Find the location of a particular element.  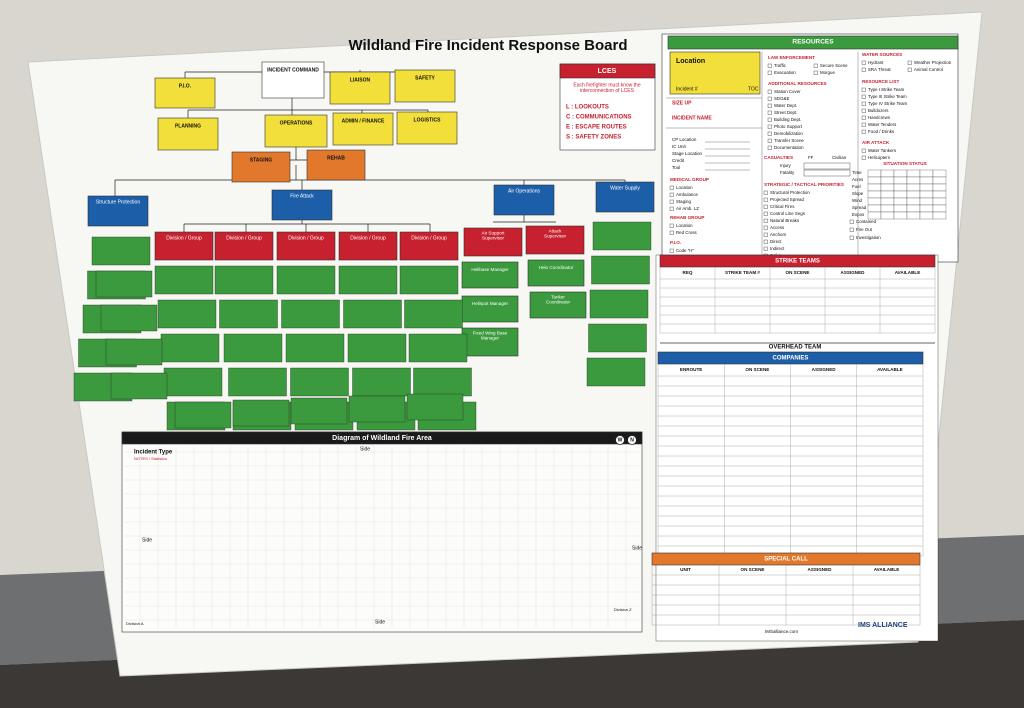

casualty-cell is located at coordinates (827, 166).